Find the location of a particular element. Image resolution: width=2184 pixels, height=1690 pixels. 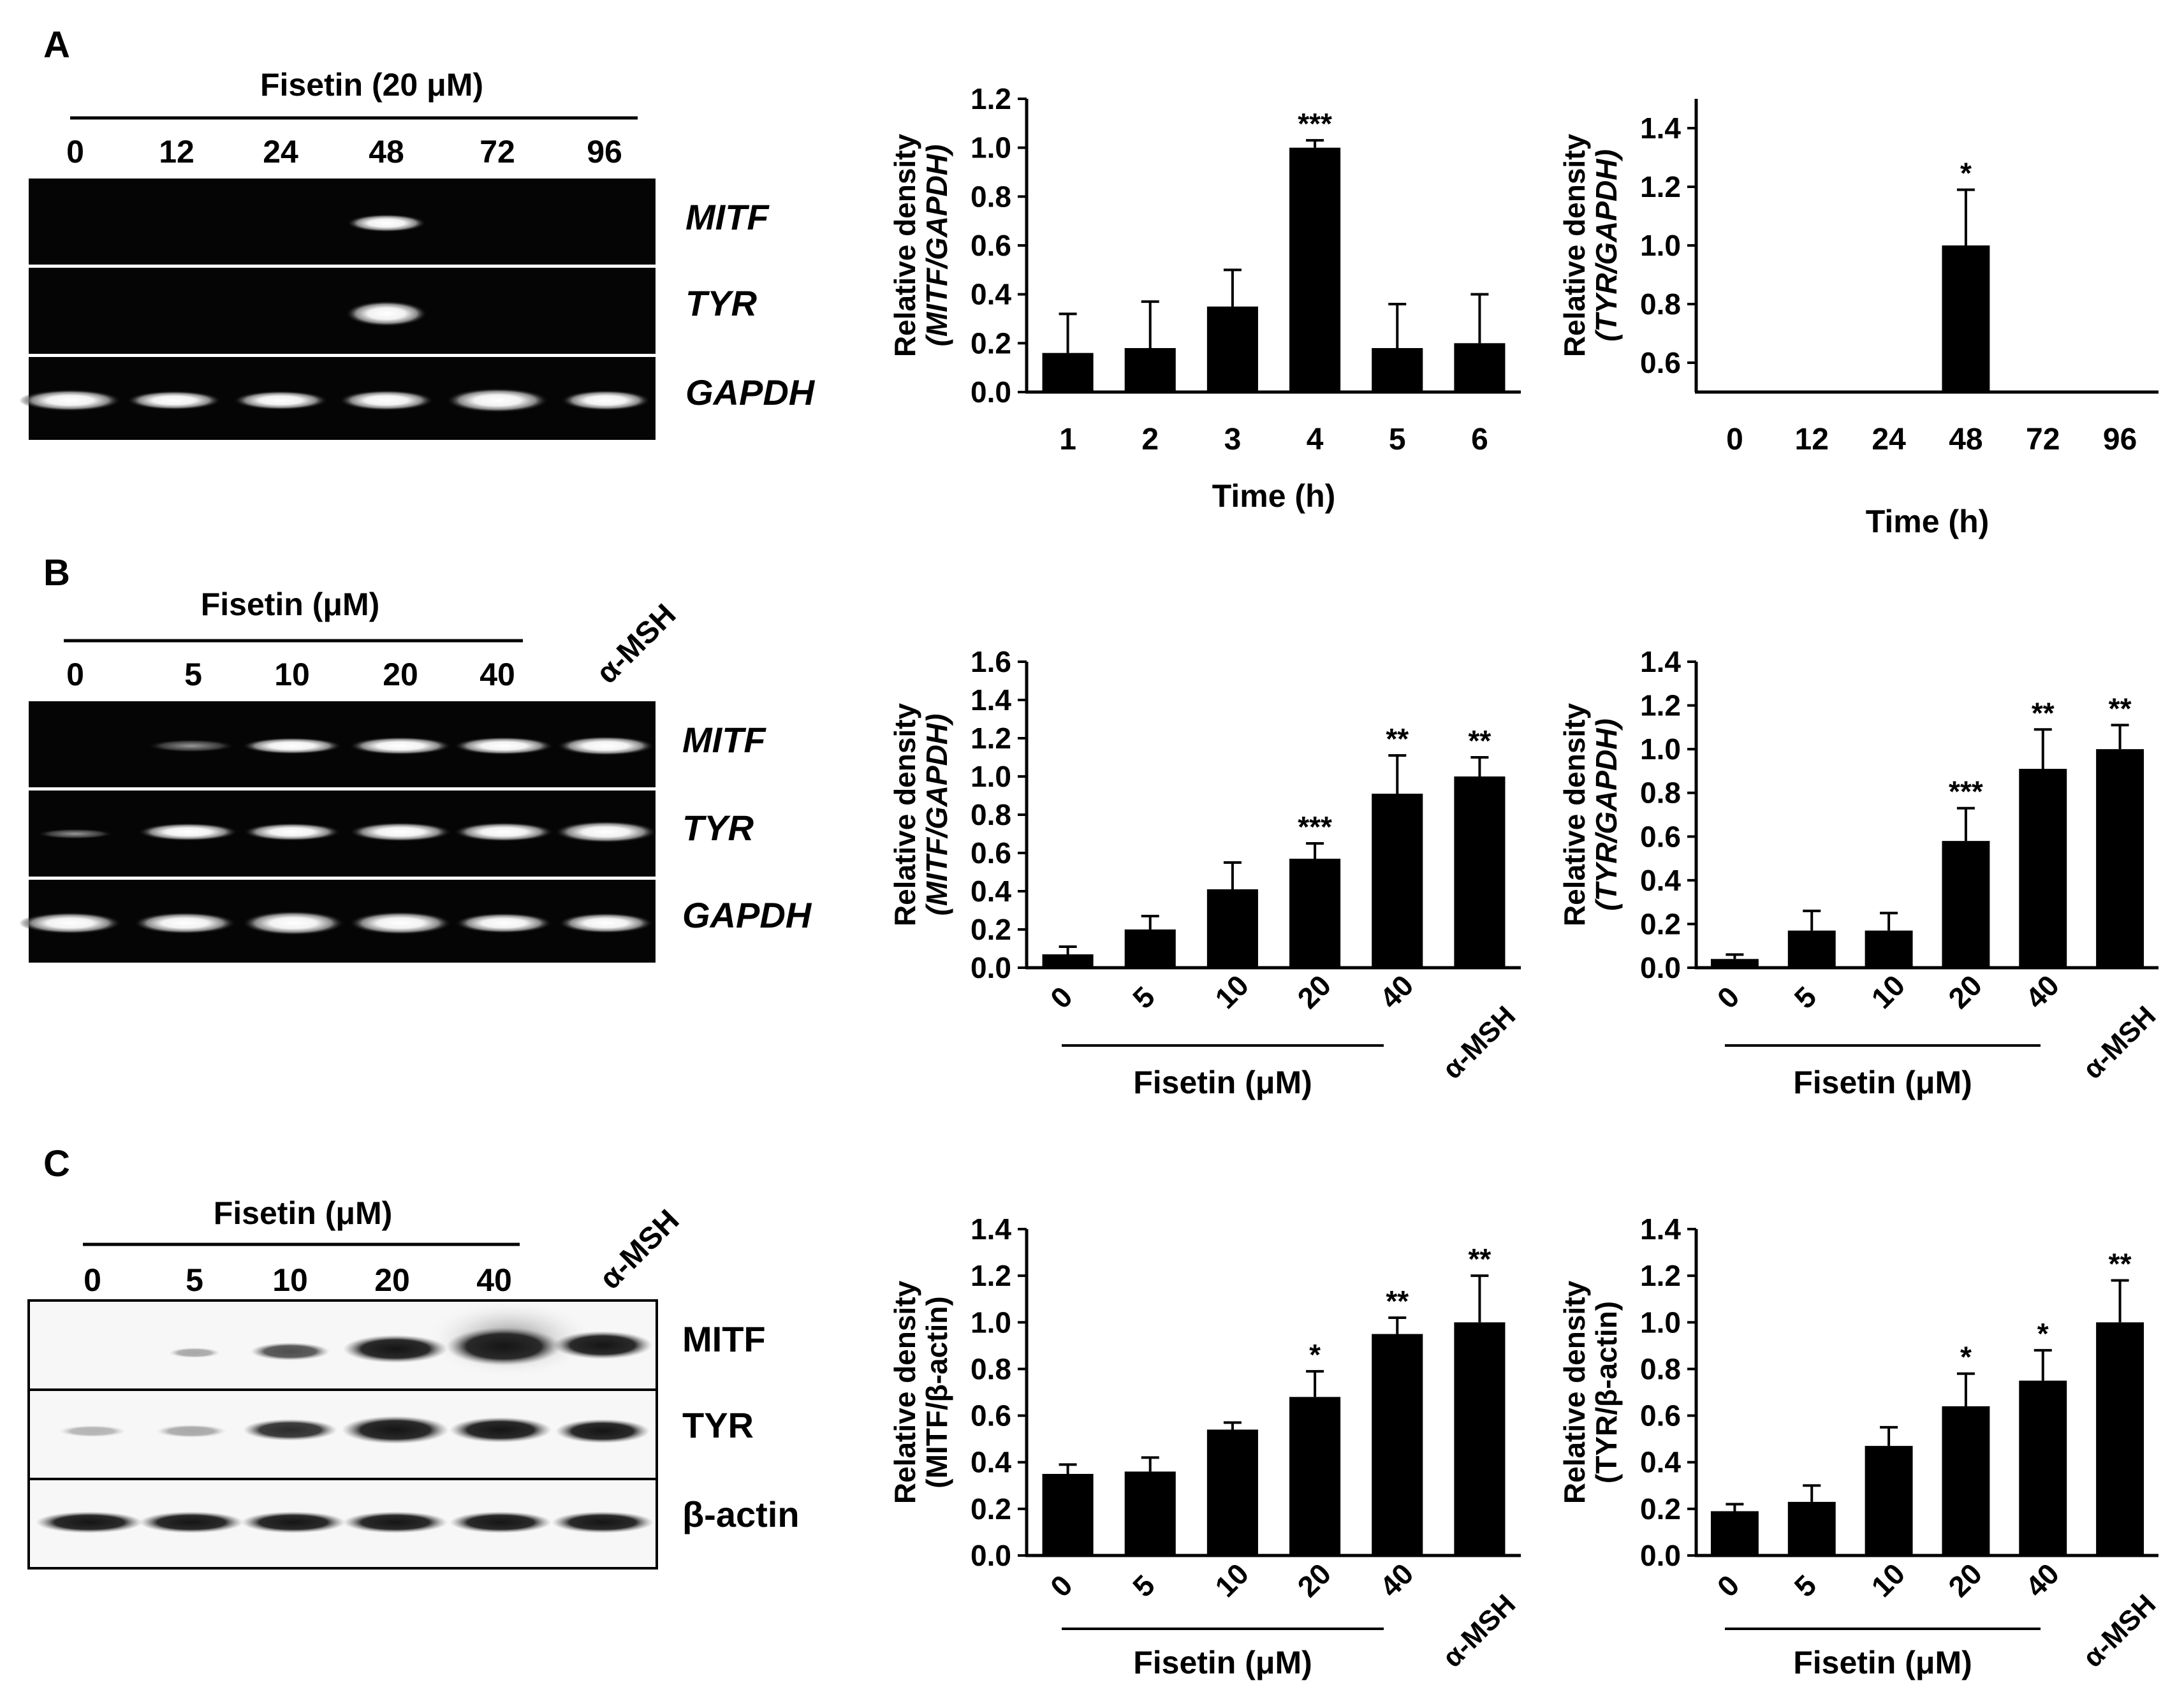

panel-b-lane-label: 10 is located at coordinates (292, 675).